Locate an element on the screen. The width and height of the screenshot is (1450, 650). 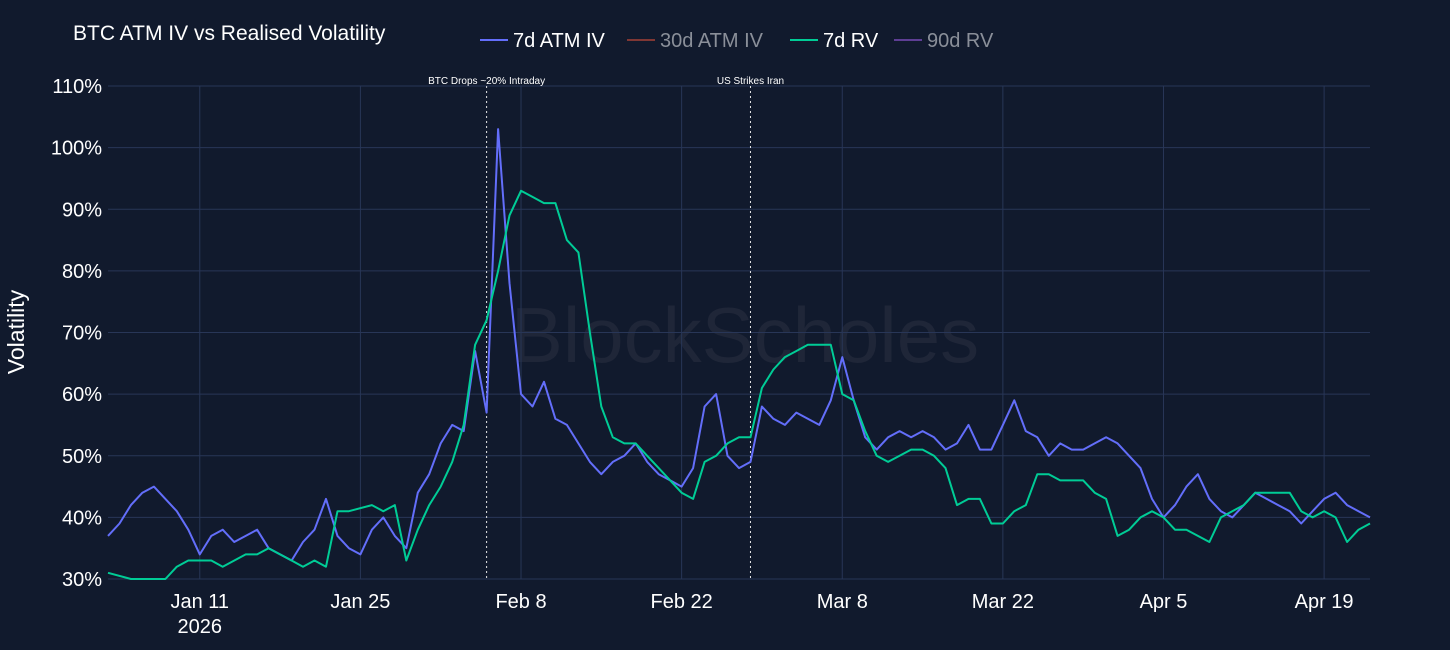
legend-label: 7d ATM IV is located at coordinates (559, 41).